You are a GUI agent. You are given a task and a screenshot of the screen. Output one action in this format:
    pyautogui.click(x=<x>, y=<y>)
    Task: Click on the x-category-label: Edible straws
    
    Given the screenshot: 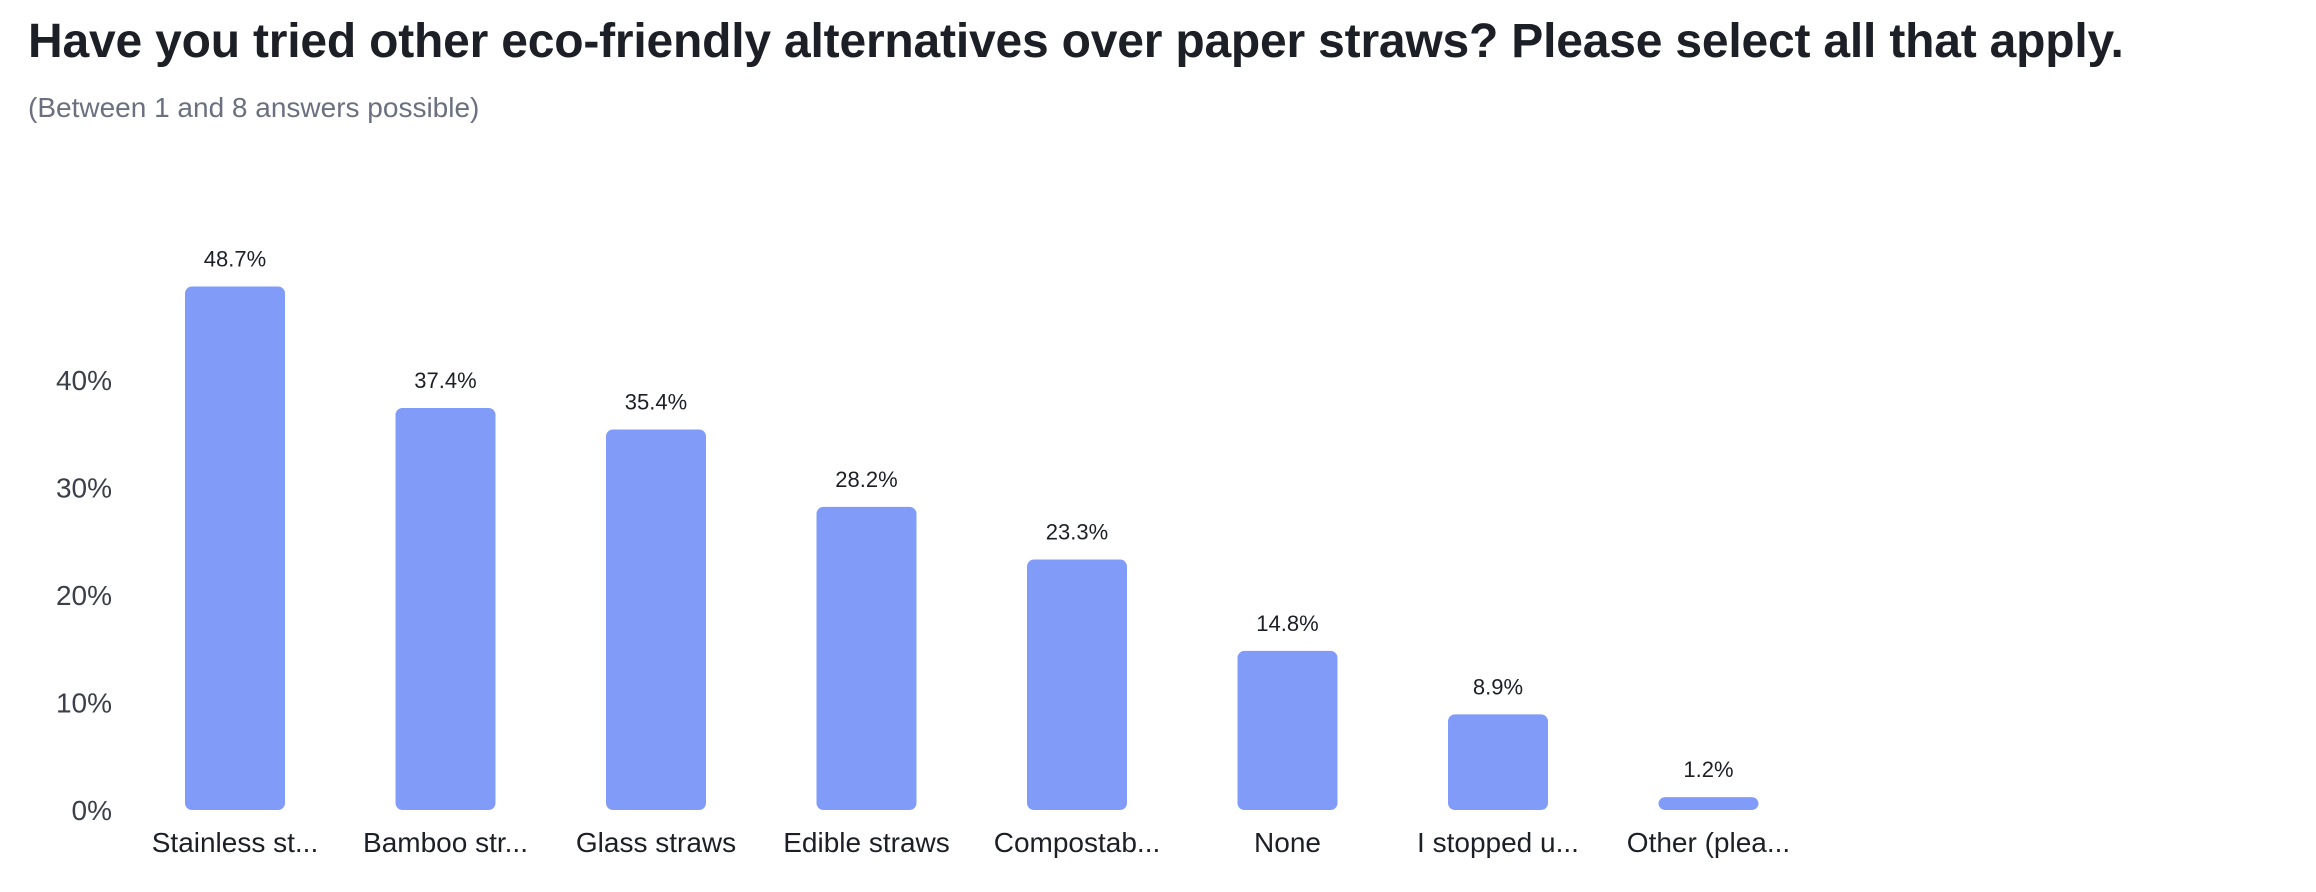 What is the action you would take?
    pyautogui.click(x=866, y=842)
    